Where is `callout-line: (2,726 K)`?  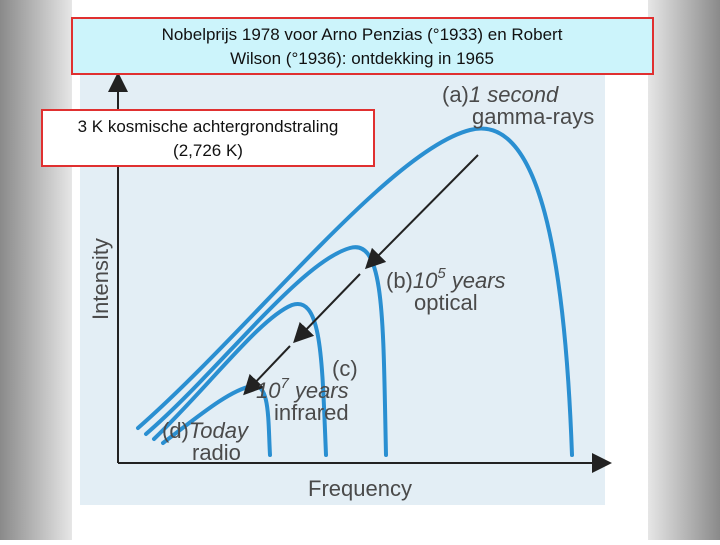
callout-line: (2,726 K) is located at coordinates (208, 150).